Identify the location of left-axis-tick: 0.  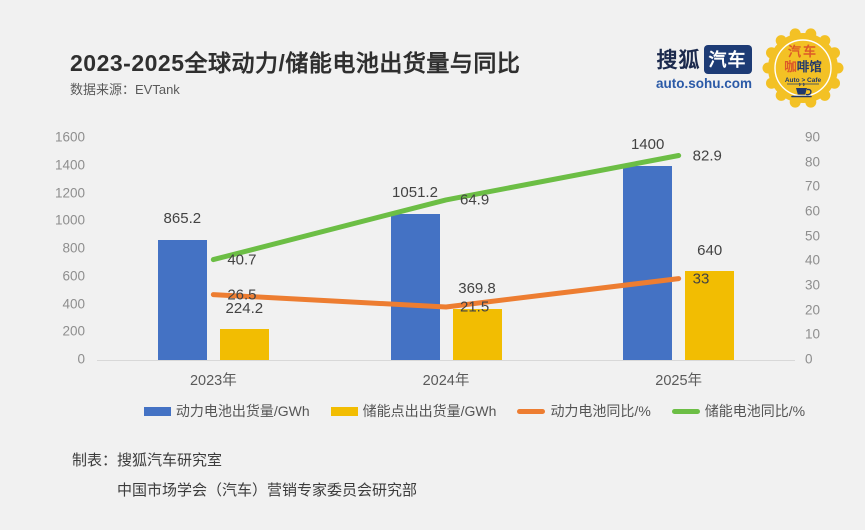
(81, 359).